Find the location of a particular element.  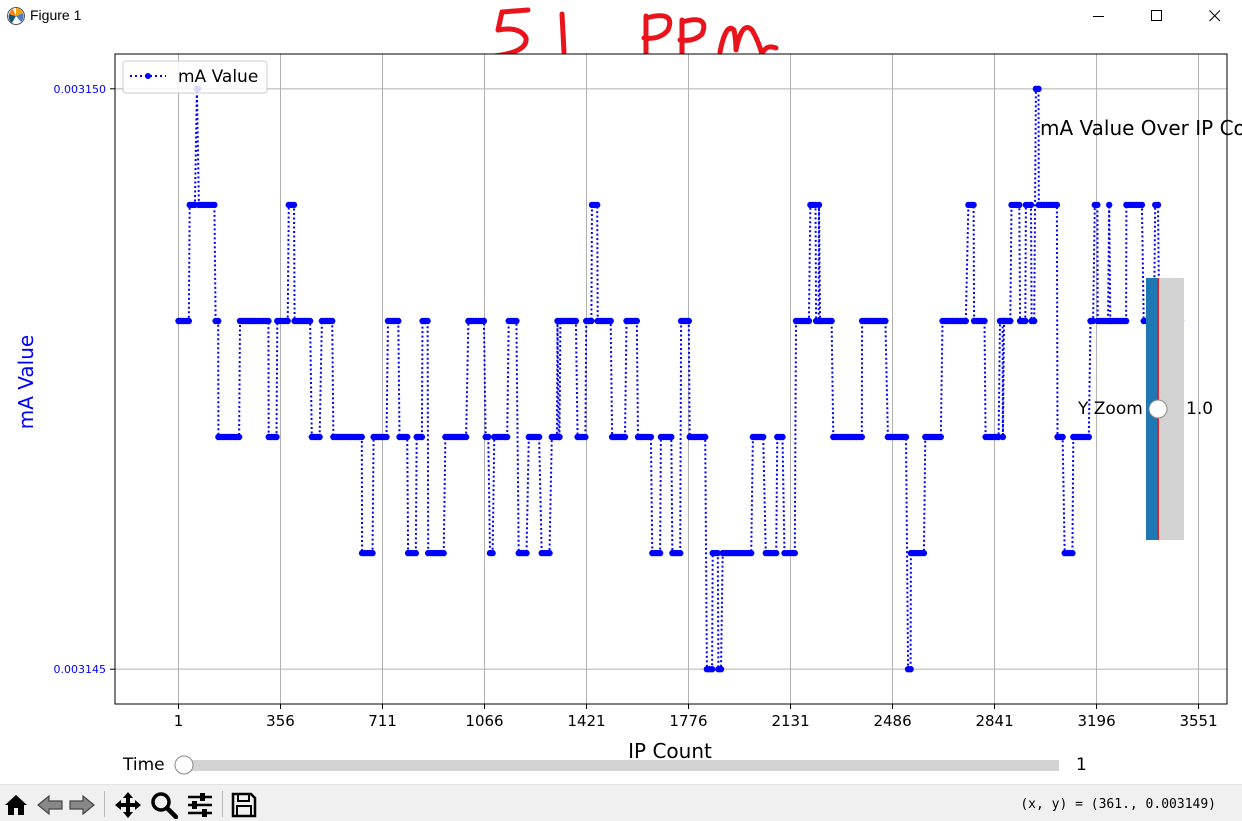

save-icon is located at coordinates (244, 805).